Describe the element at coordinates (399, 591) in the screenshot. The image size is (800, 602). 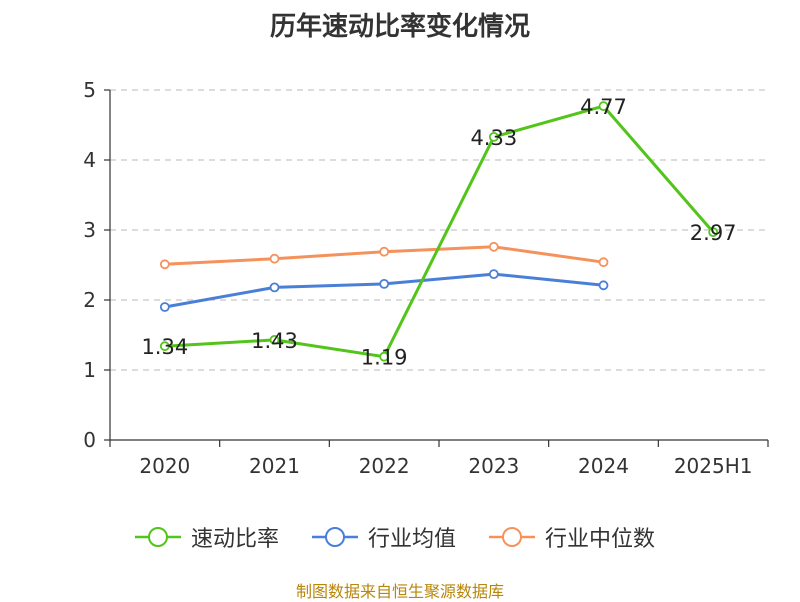
I see `data-source-note: 制图数据来自恒生聚源数据库` at that location.